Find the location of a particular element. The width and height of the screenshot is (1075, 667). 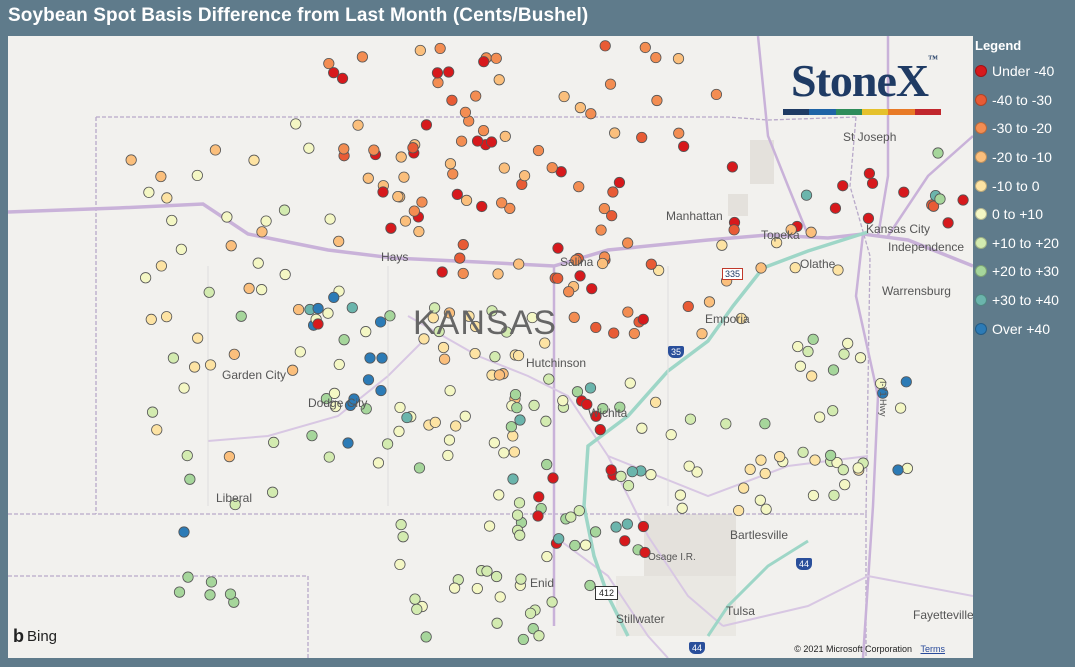

legend-item: +30 to +40 is located at coordinates (1024, 300).